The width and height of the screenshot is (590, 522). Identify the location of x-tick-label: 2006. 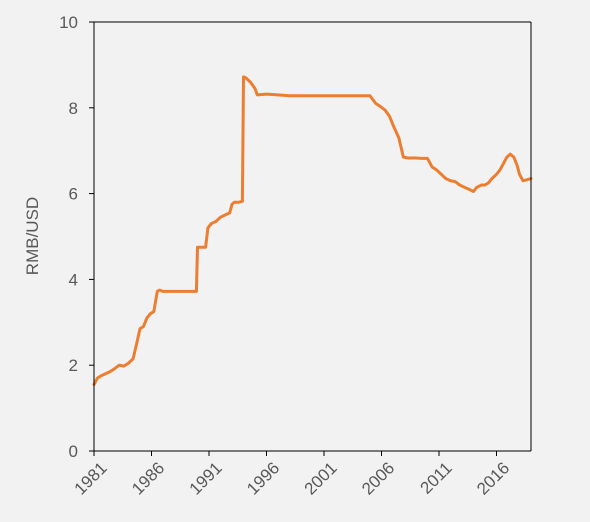
(378, 478).